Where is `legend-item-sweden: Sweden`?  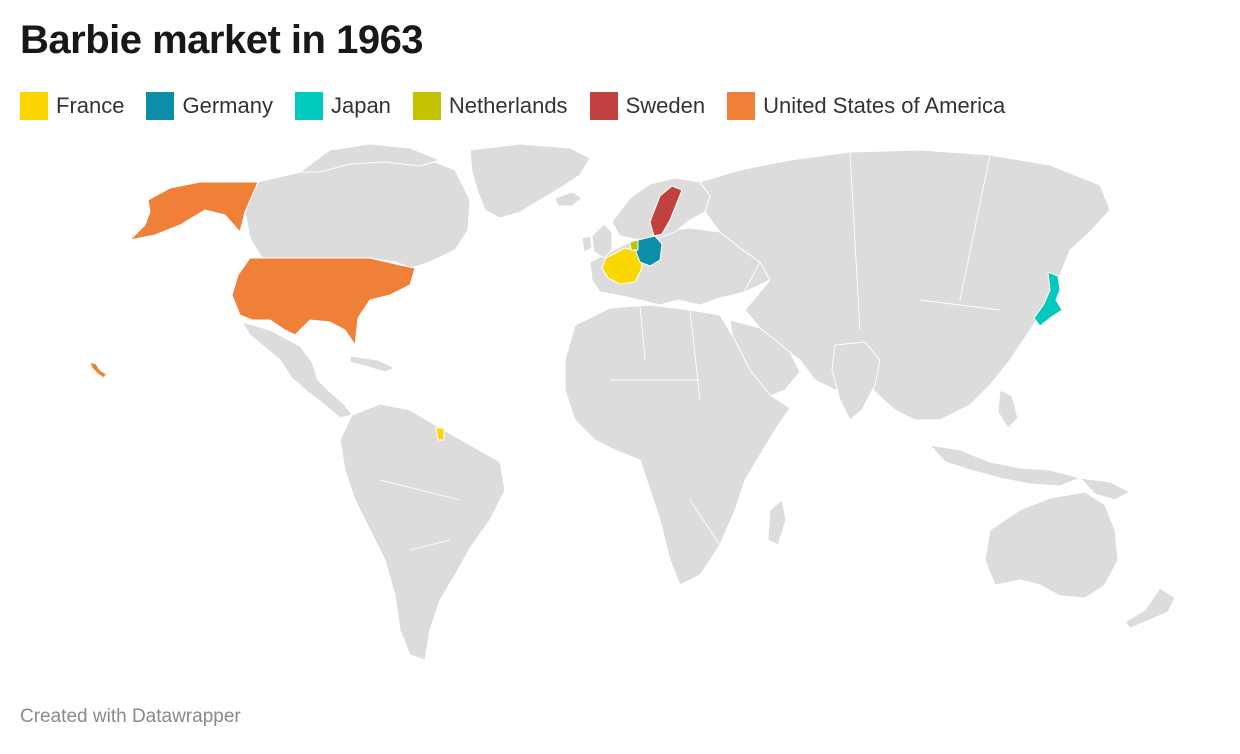 legend-item-sweden: Sweden is located at coordinates (647, 106).